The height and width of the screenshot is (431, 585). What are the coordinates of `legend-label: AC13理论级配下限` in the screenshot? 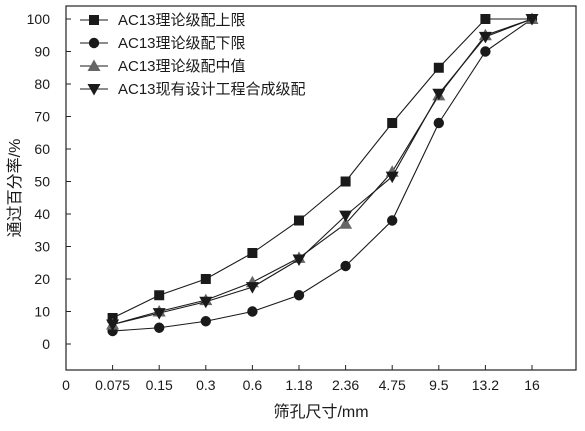 It's located at (182, 43).